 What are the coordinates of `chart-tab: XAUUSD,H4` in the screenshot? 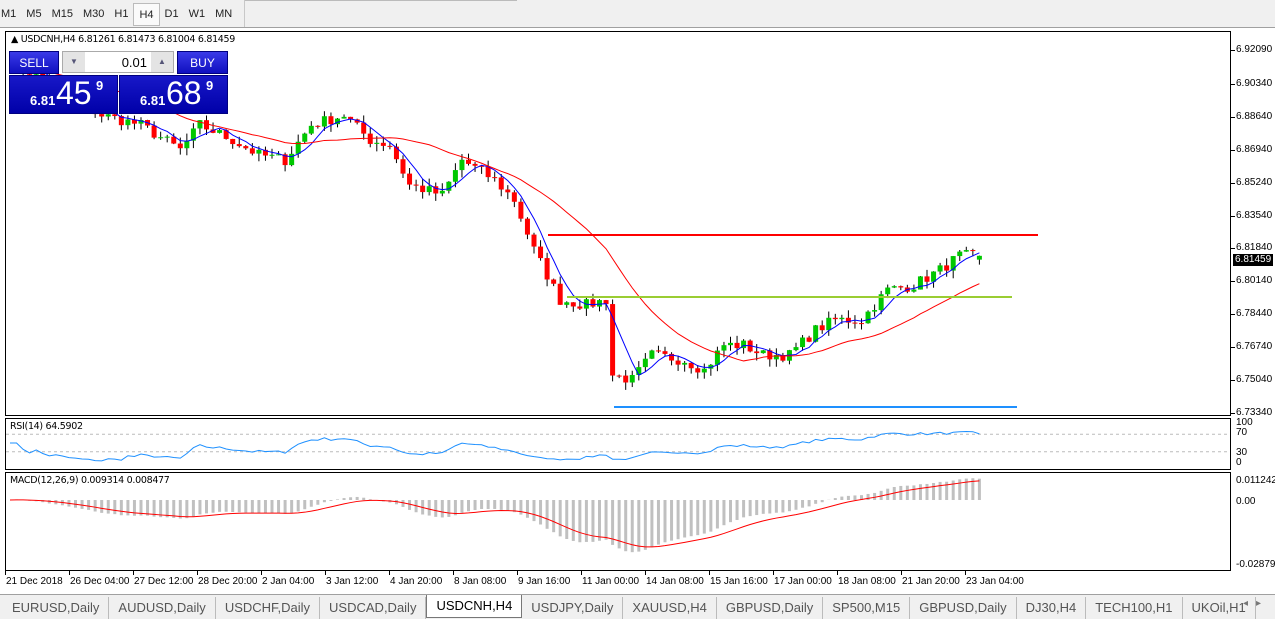 It's located at (670, 608).